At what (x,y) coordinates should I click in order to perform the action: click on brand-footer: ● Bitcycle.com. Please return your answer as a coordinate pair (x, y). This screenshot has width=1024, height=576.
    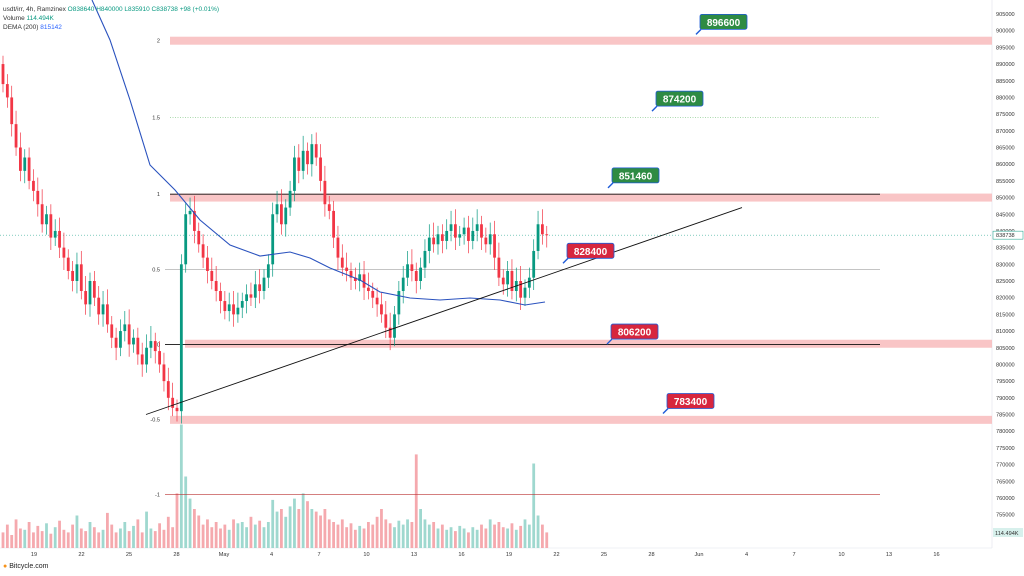
    Looking at the image, I should click on (25, 566).